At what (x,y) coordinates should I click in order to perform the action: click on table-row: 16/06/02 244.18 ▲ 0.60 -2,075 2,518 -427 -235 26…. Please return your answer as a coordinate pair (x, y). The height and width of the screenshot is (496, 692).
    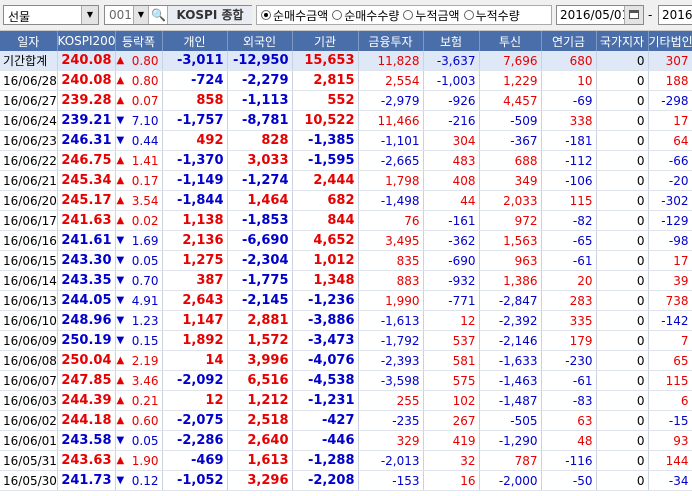
    Looking at the image, I should click on (346, 420).